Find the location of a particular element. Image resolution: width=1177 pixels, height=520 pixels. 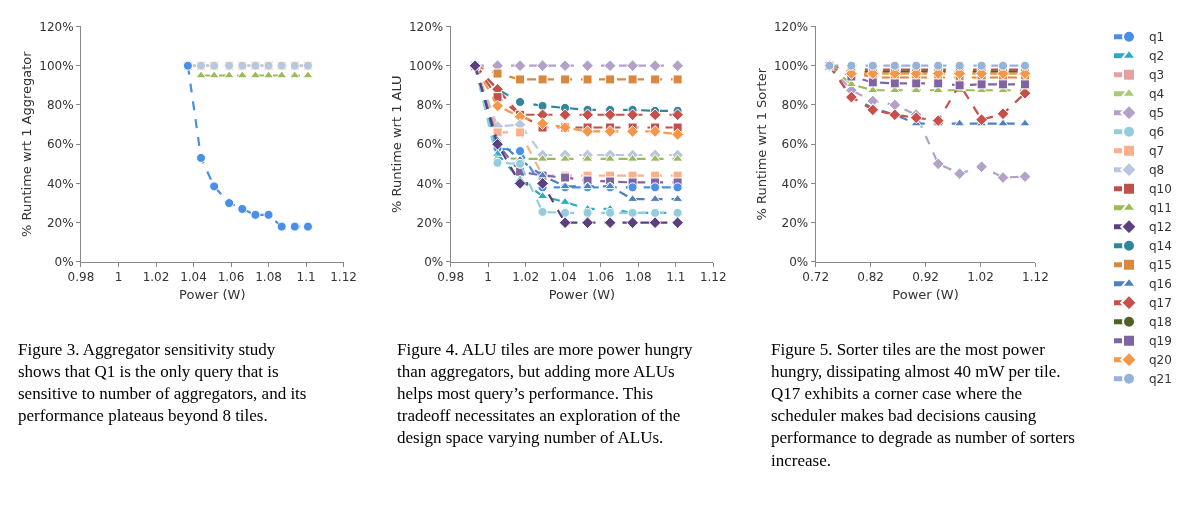

legend-label: q7 is located at coordinates (1157, 151).